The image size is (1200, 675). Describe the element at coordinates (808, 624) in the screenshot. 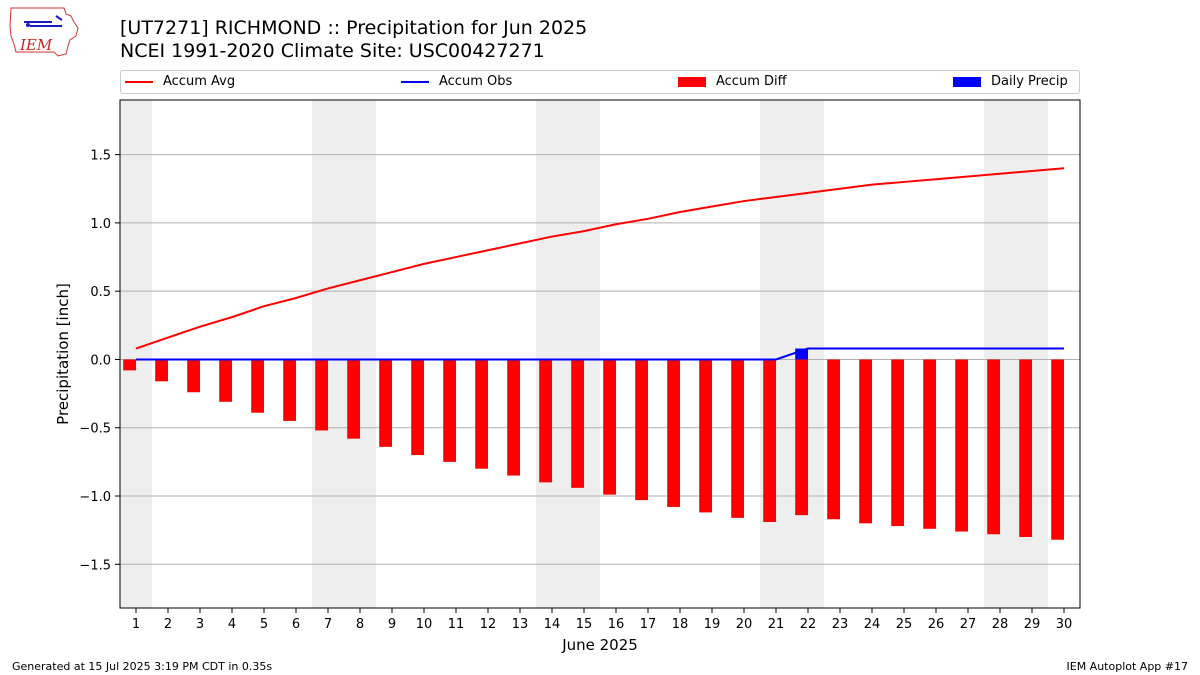

I see `x-tick-label: 22` at that location.